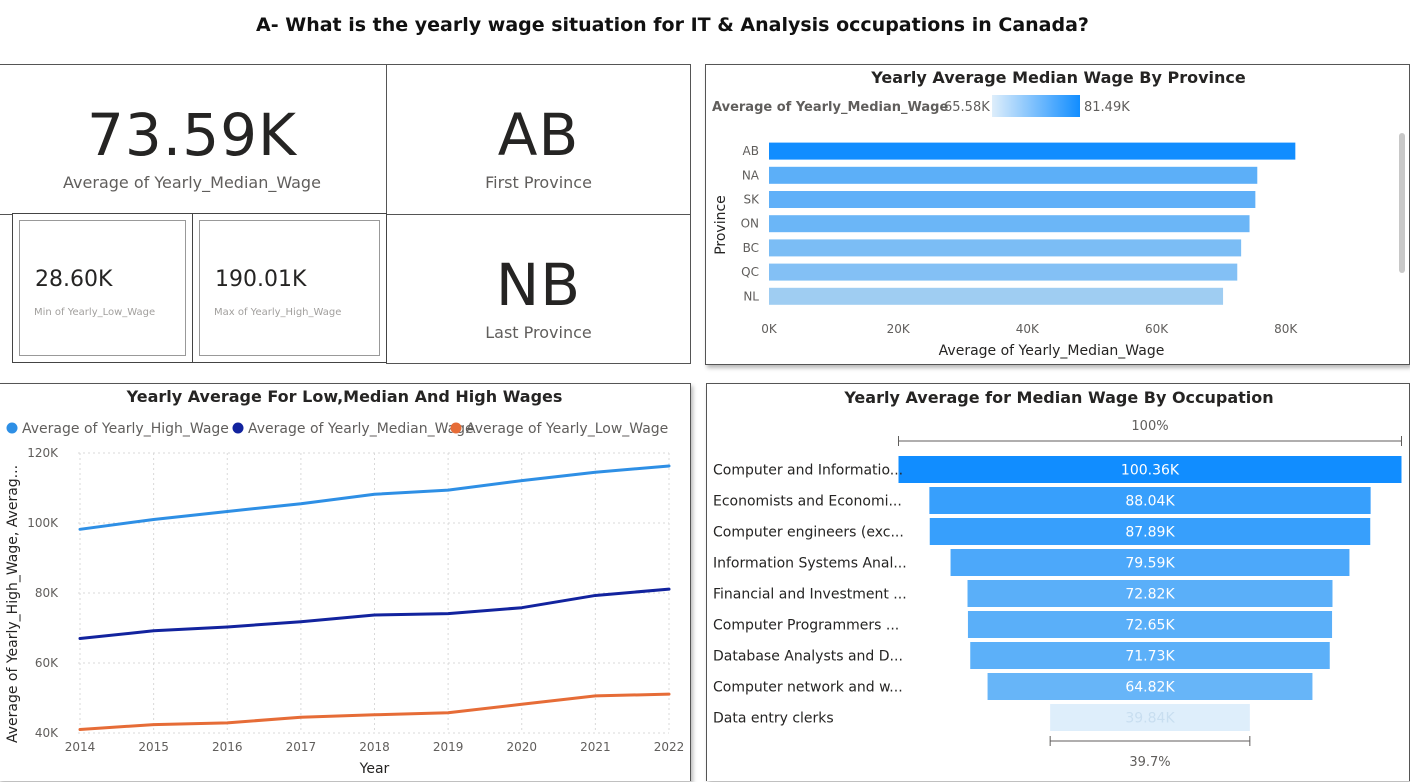 This screenshot has height=782, width=1410. I want to click on legend-label: Average of Yearly_Low_Wage, so click(567, 429).